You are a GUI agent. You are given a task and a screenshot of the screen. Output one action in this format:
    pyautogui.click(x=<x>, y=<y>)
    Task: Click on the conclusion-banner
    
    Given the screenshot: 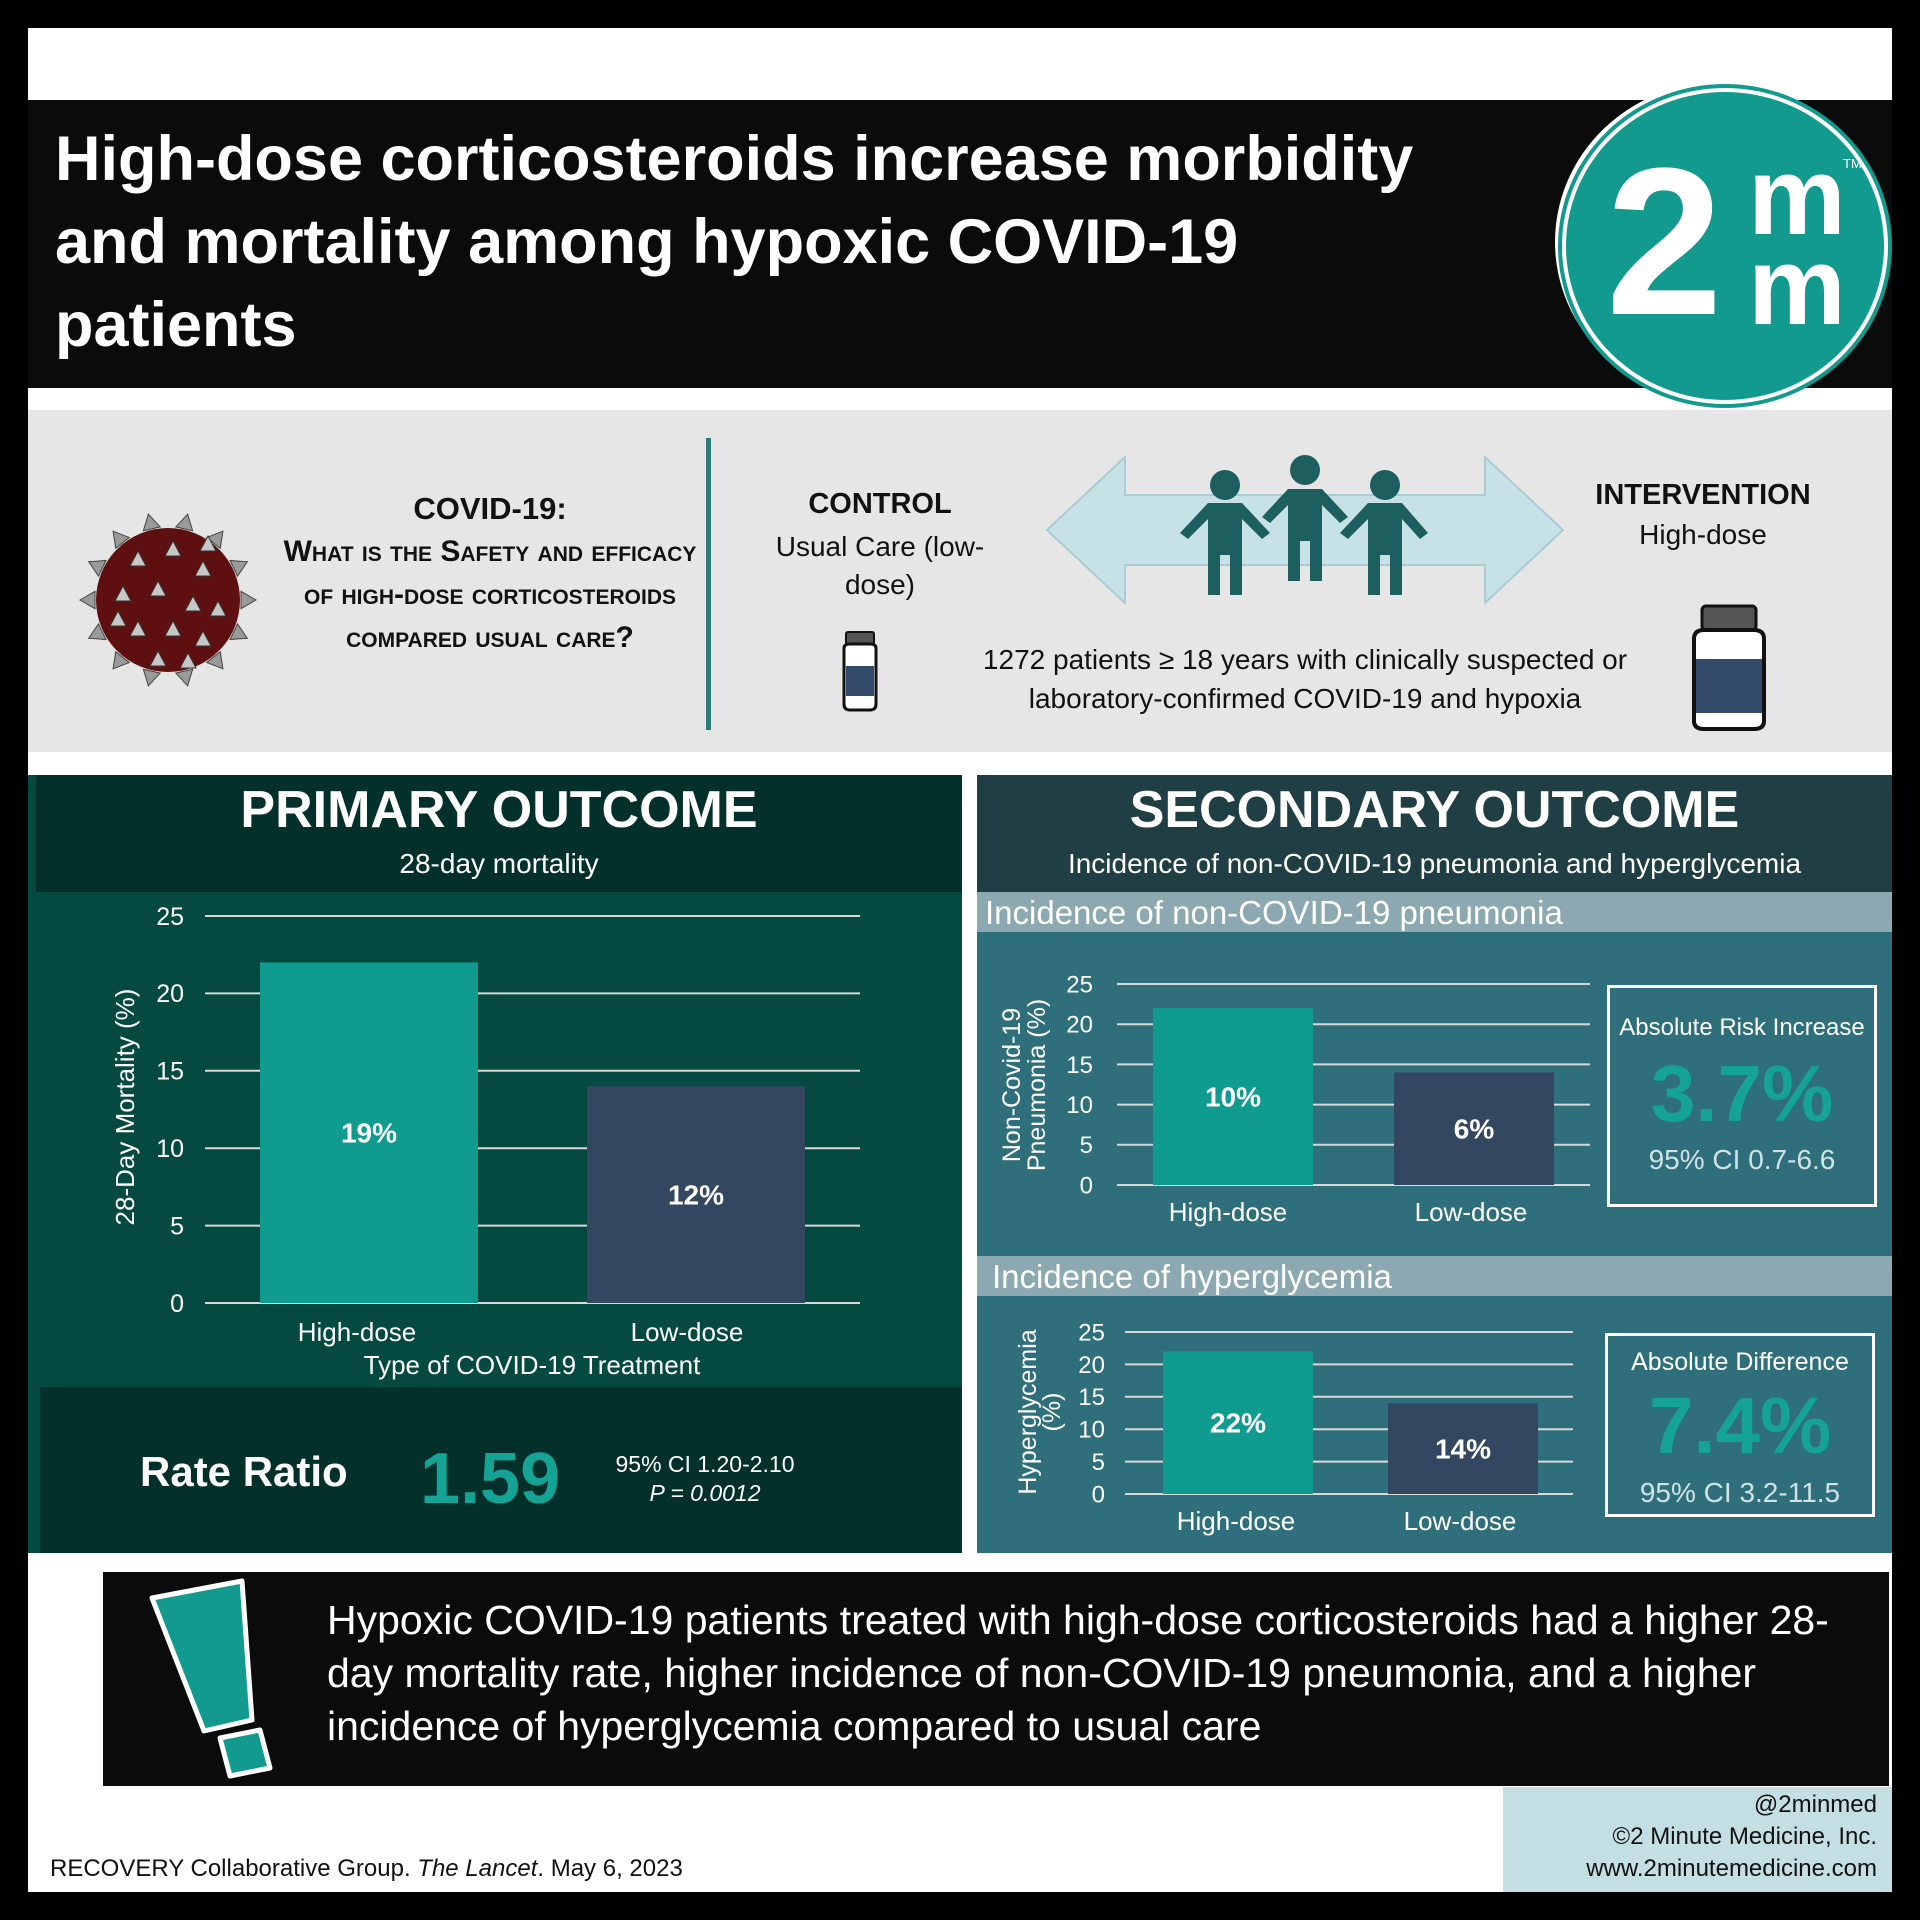 What is the action you would take?
    pyautogui.click(x=996, y=1679)
    